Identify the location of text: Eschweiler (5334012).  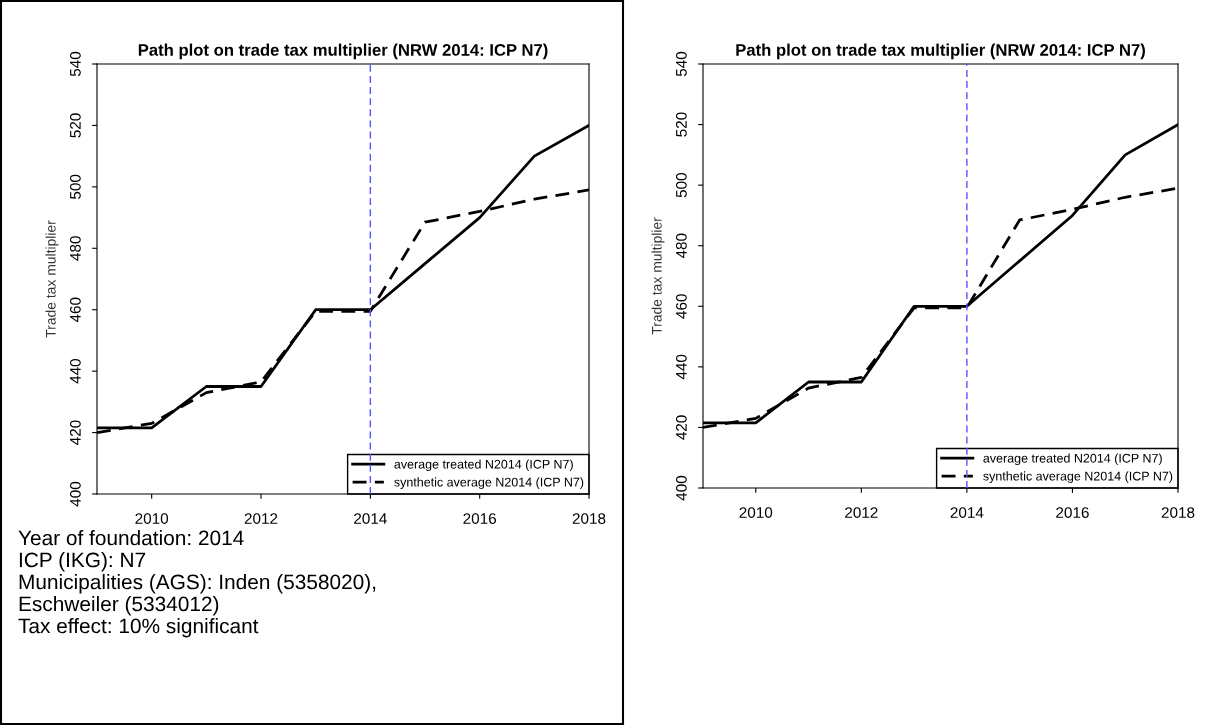
(119, 606).